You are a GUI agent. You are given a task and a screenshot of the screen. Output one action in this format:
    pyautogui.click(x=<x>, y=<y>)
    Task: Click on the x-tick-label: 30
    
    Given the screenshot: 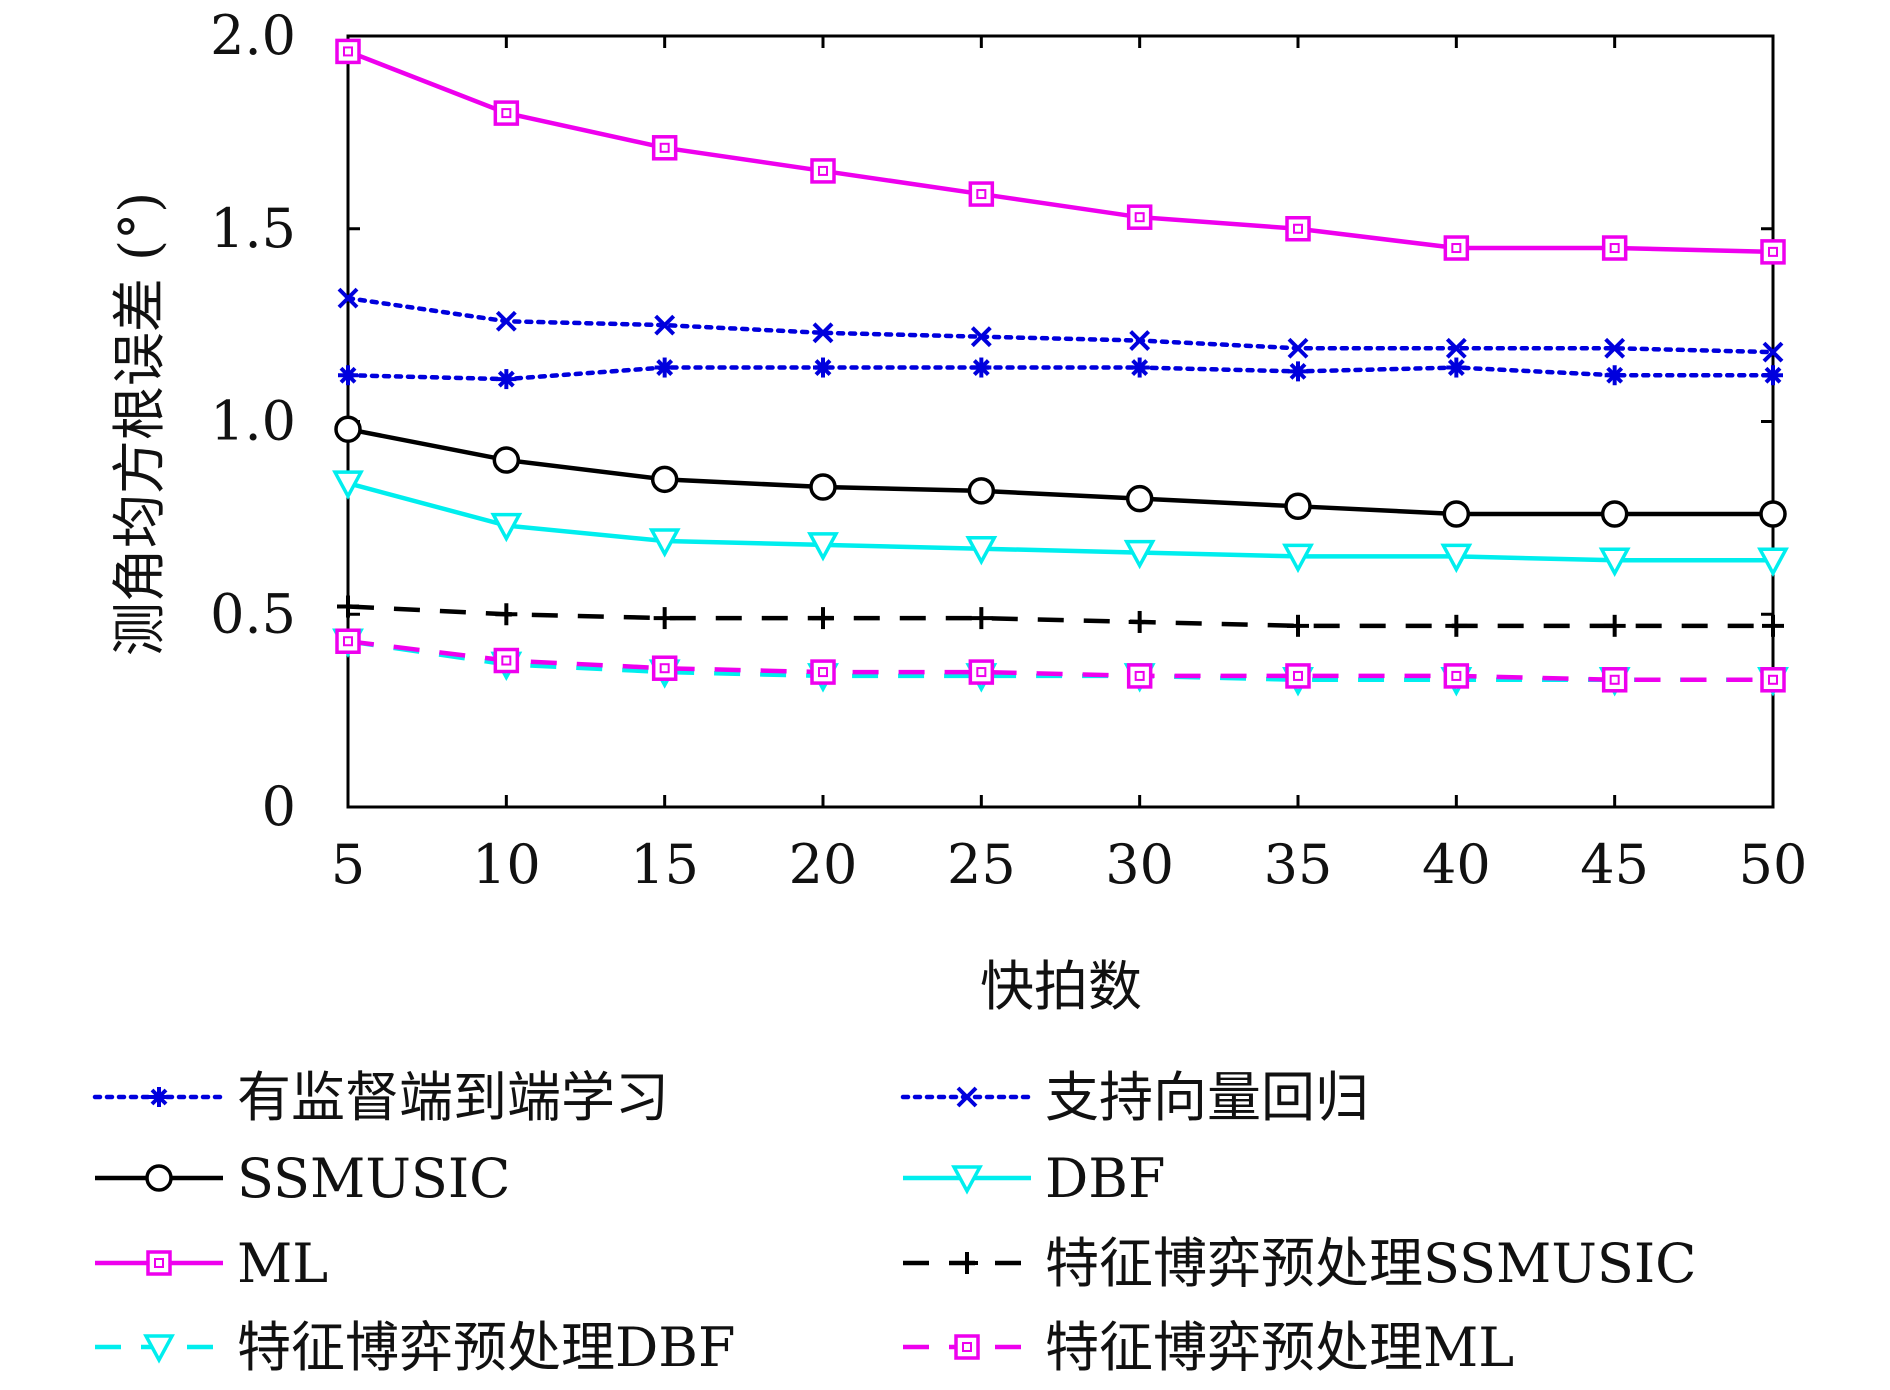 What is the action you would take?
    pyautogui.click(x=1139, y=864)
    